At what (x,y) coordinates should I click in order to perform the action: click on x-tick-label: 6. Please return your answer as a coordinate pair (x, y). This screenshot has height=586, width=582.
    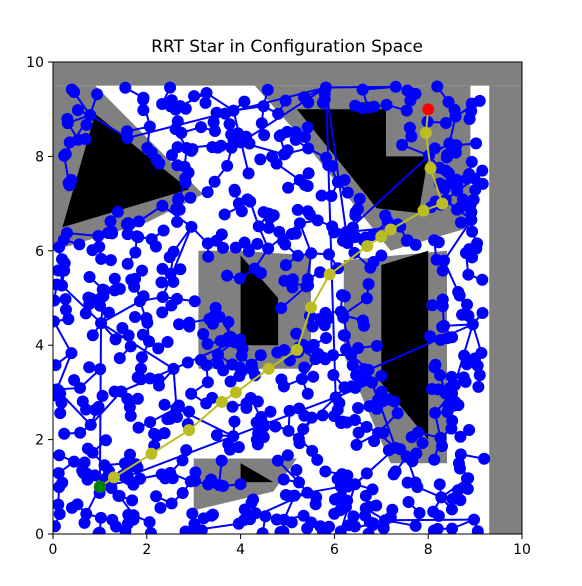
    Looking at the image, I should click on (334, 550).